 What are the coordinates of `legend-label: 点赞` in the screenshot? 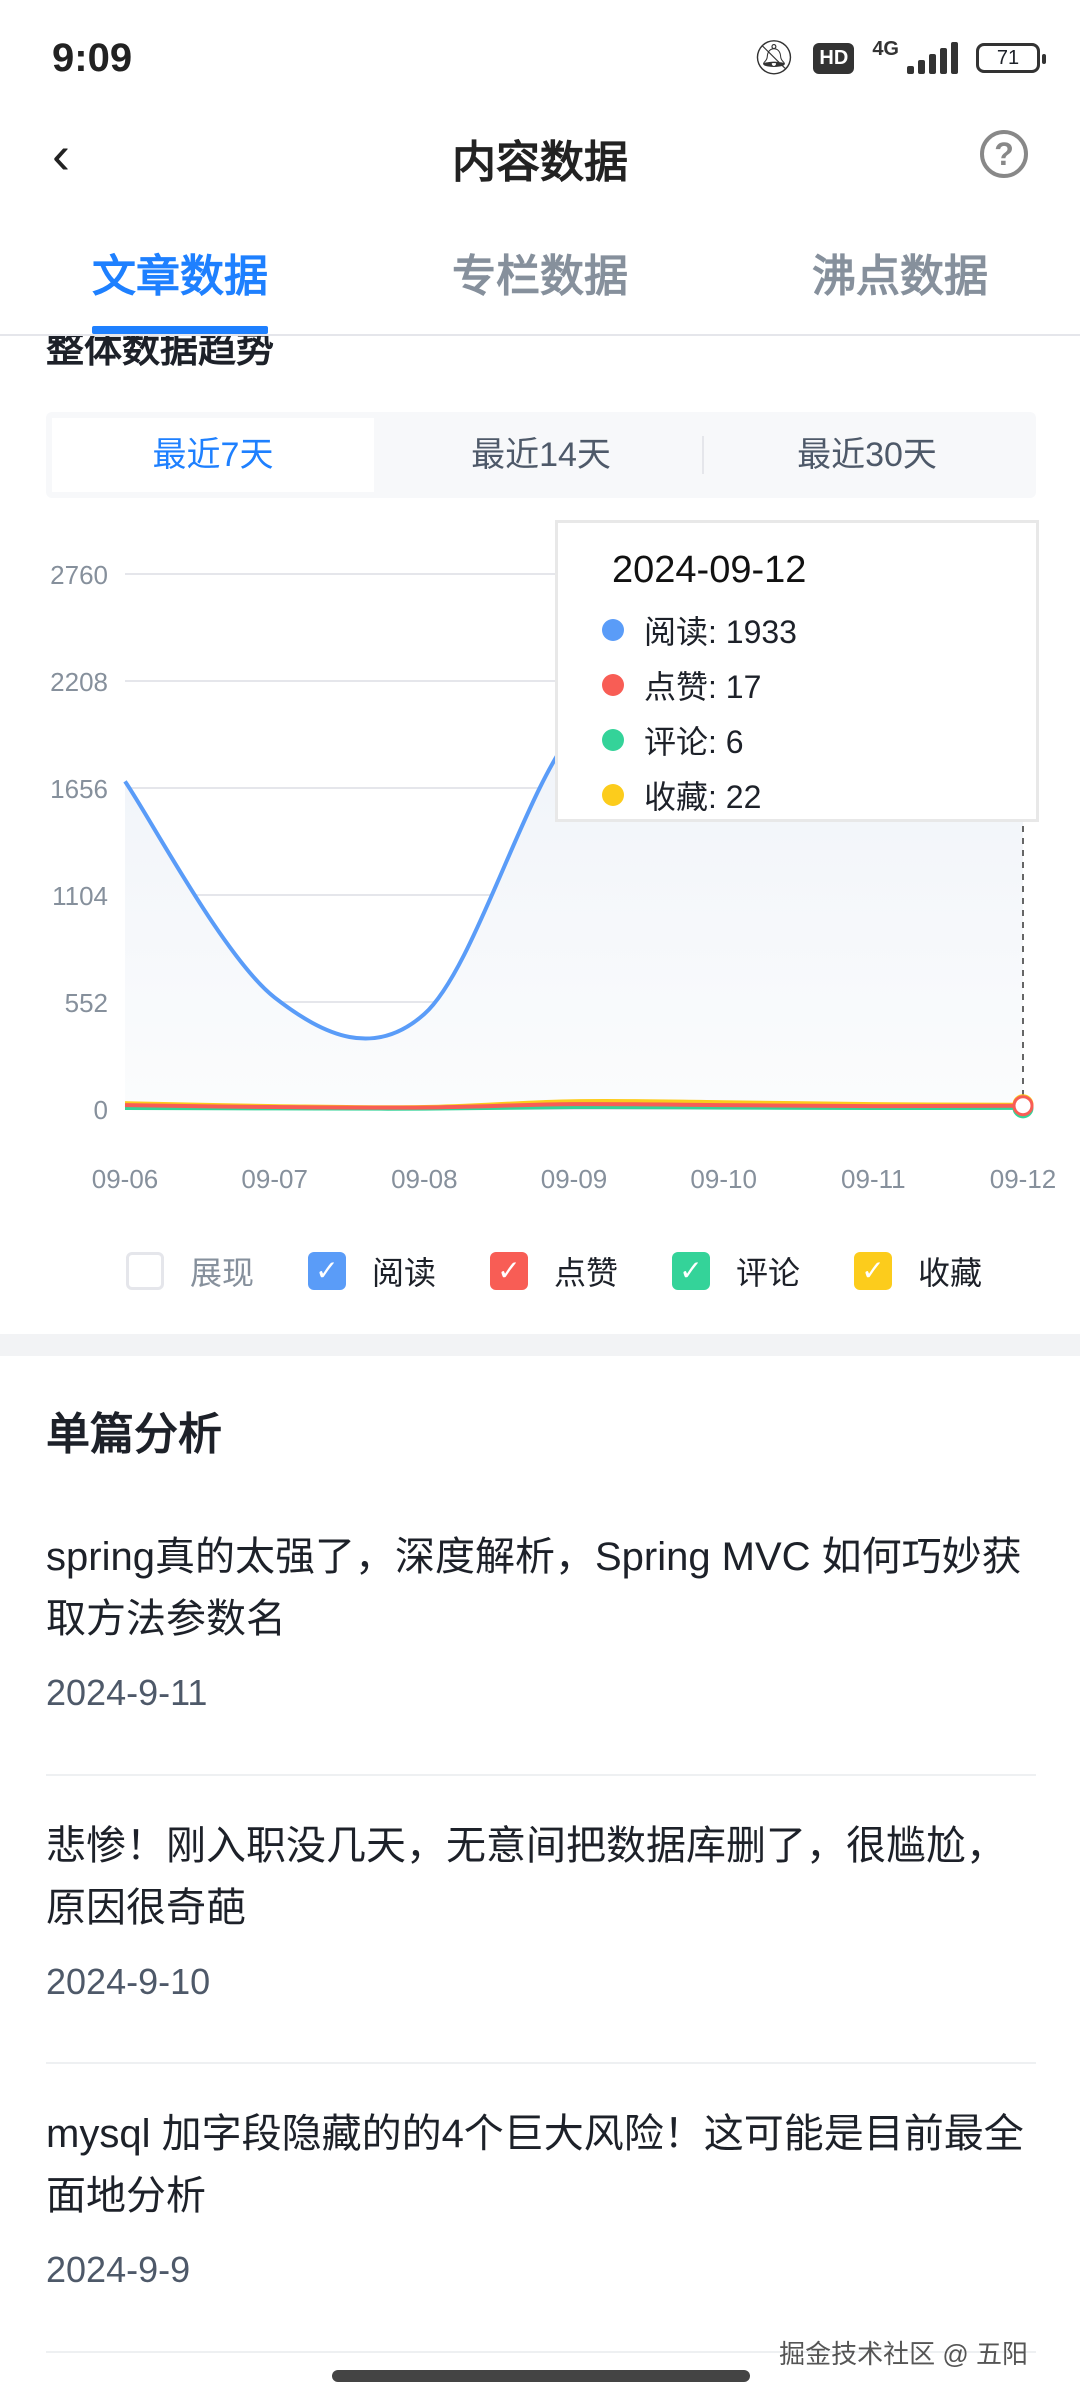 It's located at (586, 1273).